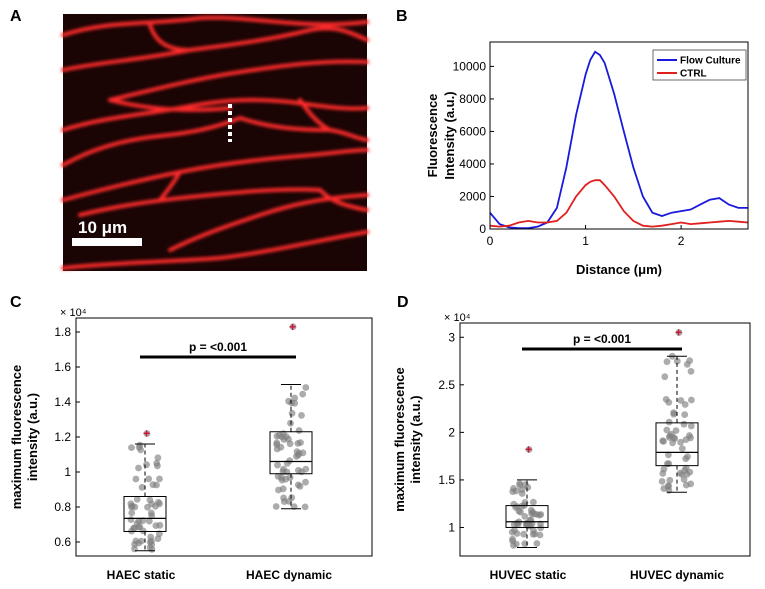 The width and height of the screenshot is (765, 589). Describe the element at coordinates (62, 367) in the screenshot. I see `y-tick-label: 1.6` at that location.